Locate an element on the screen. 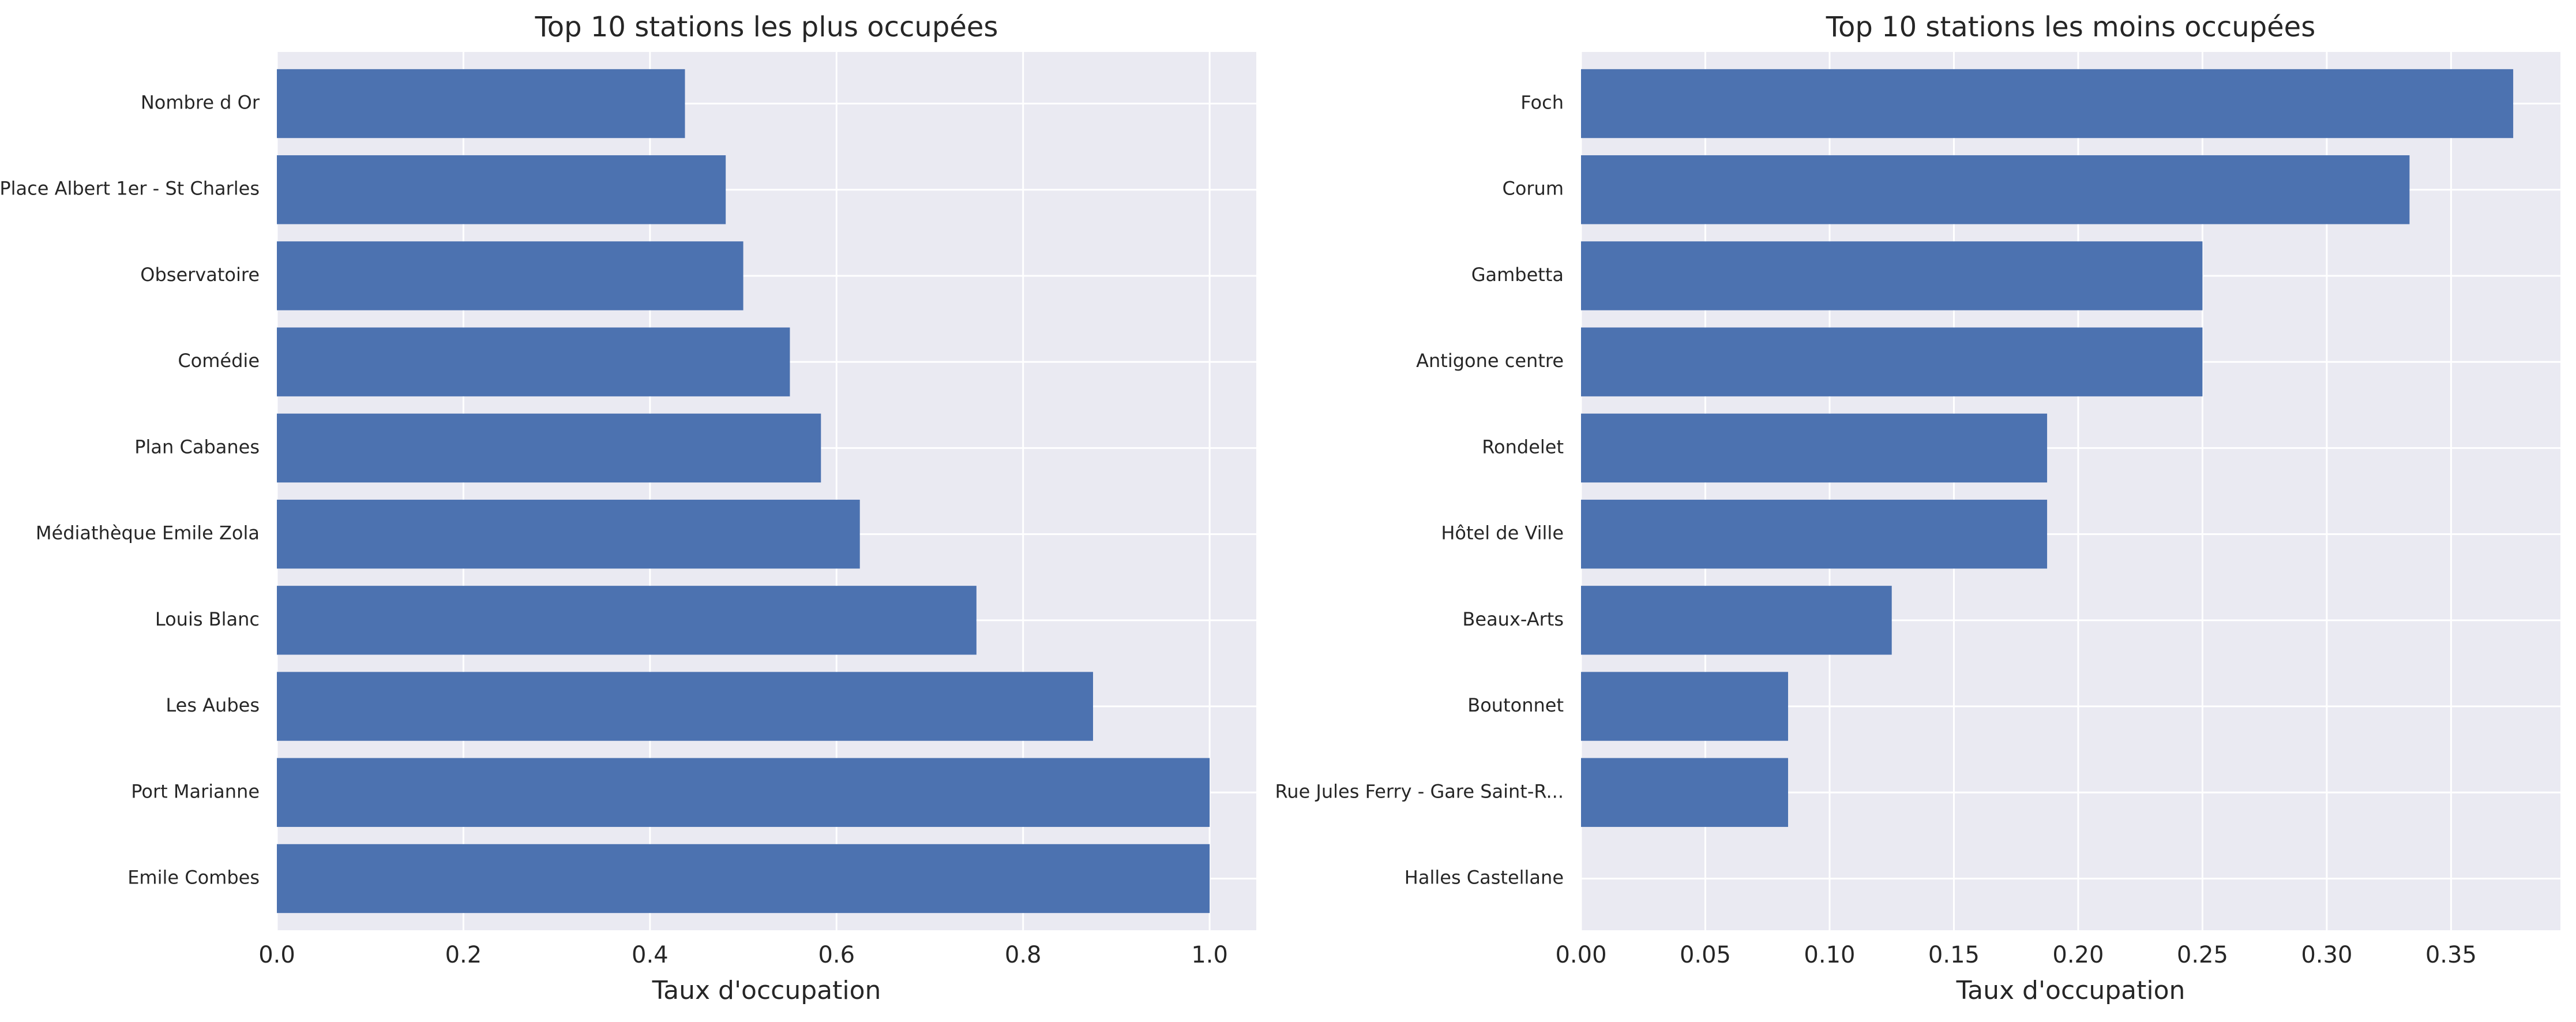  y-tick-label: Halles Castellane is located at coordinates (1484, 877).